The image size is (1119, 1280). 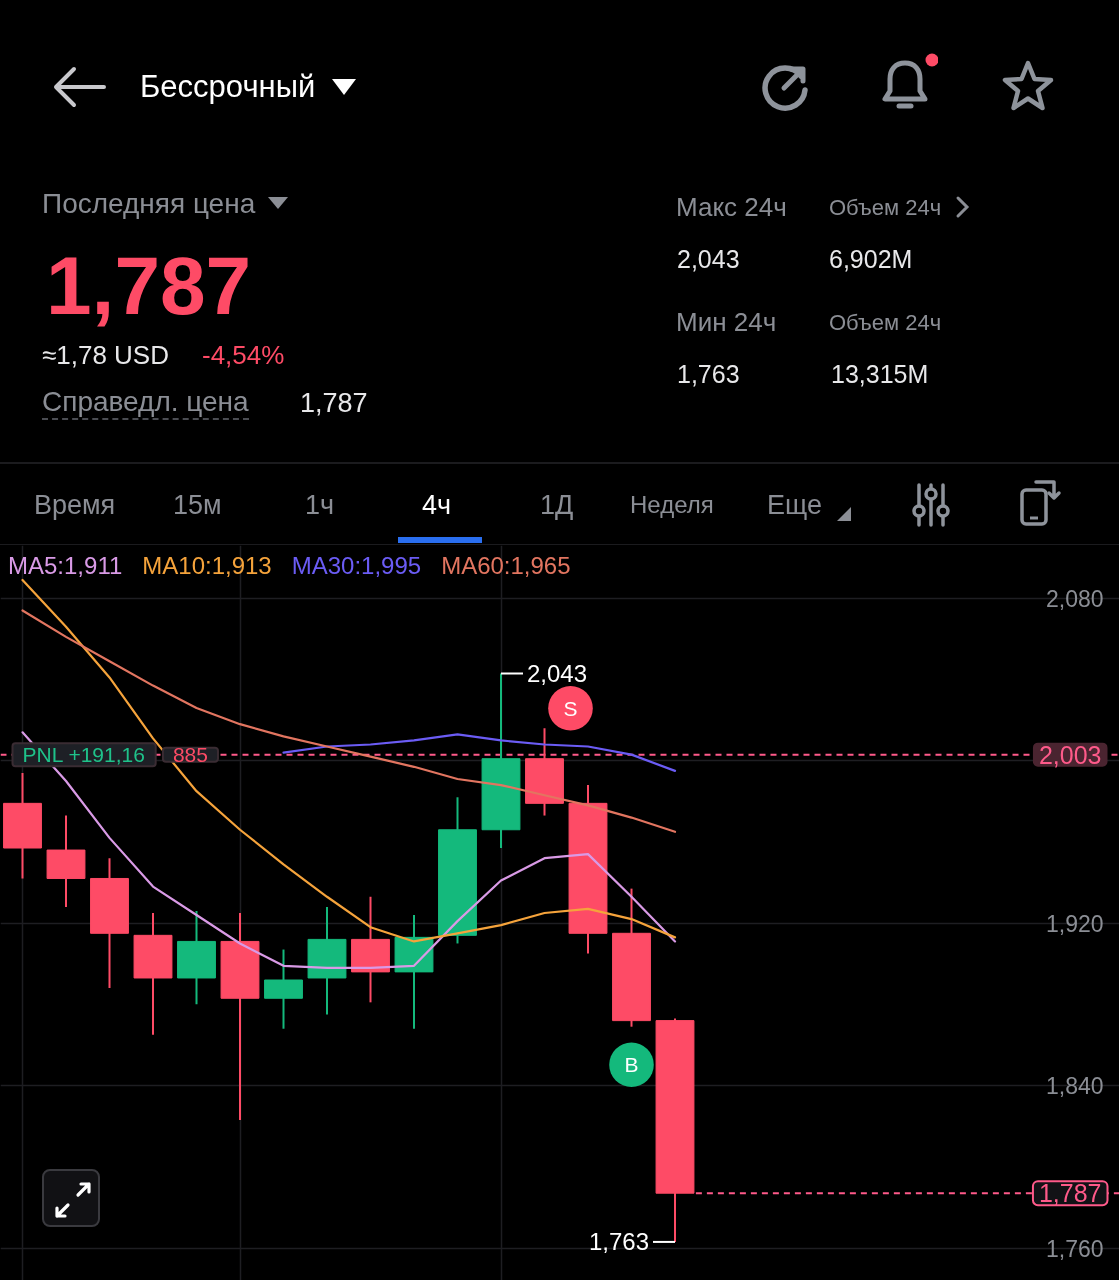 I want to click on annotation: 1,763, so click(x=618, y=1242).